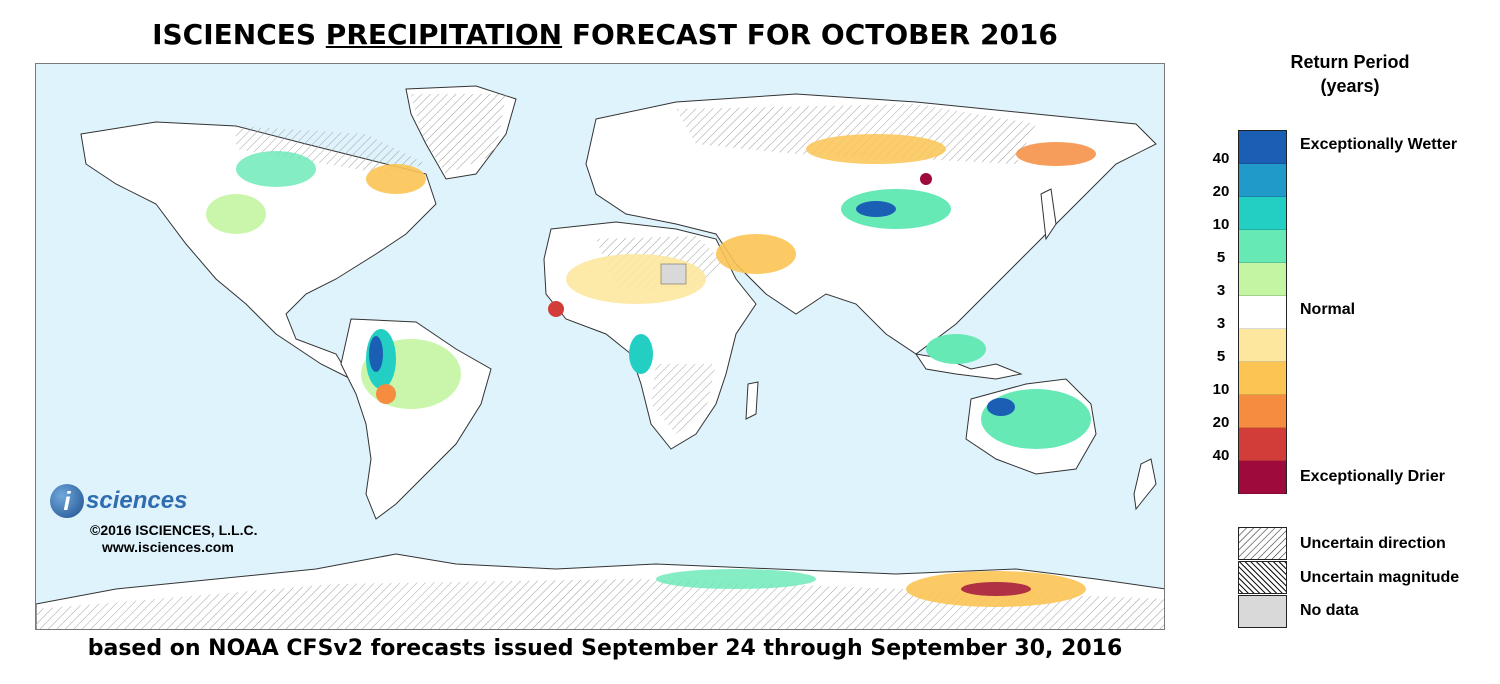 The image size is (1500, 684). What do you see at coordinates (1350, 74) in the screenshot?
I see `legend-title: Return Period (years)` at bounding box center [1350, 74].